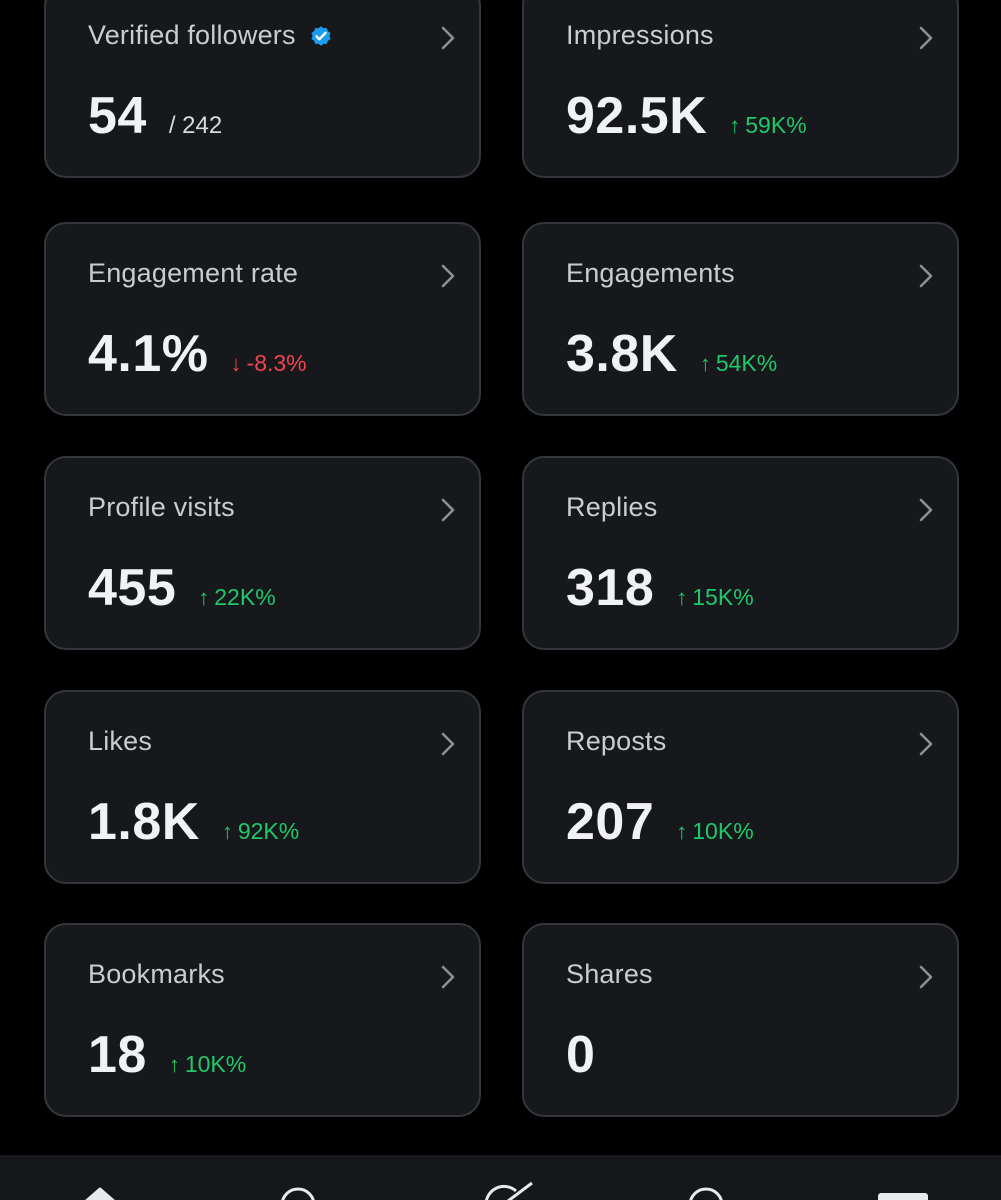 This screenshot has width=1001, height=1200. I want to click on metric-label: Shares, so click(609, 974).